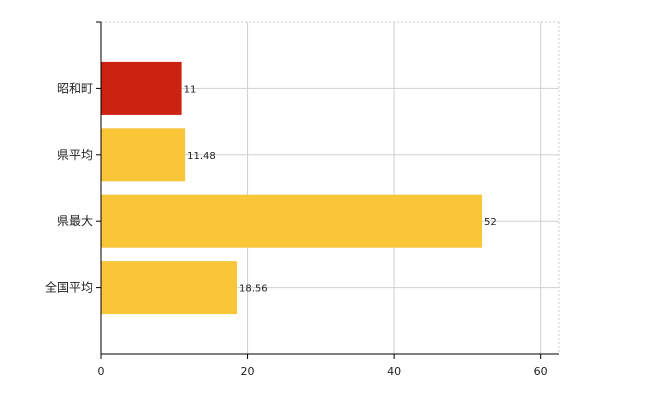 This screenshot has height=400, width=650. What do you see at coordinates (541, 371) in the screenshot?
I see `x-tick-label-3: 60` at bounding box center [541, 371].